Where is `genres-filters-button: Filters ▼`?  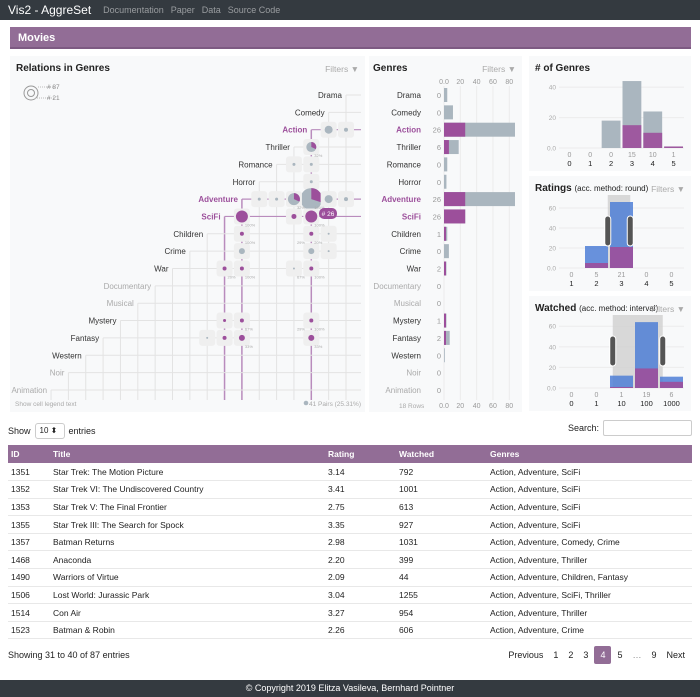
genres-filters-button: Filters ▼ is located at coordinates (499, 69).